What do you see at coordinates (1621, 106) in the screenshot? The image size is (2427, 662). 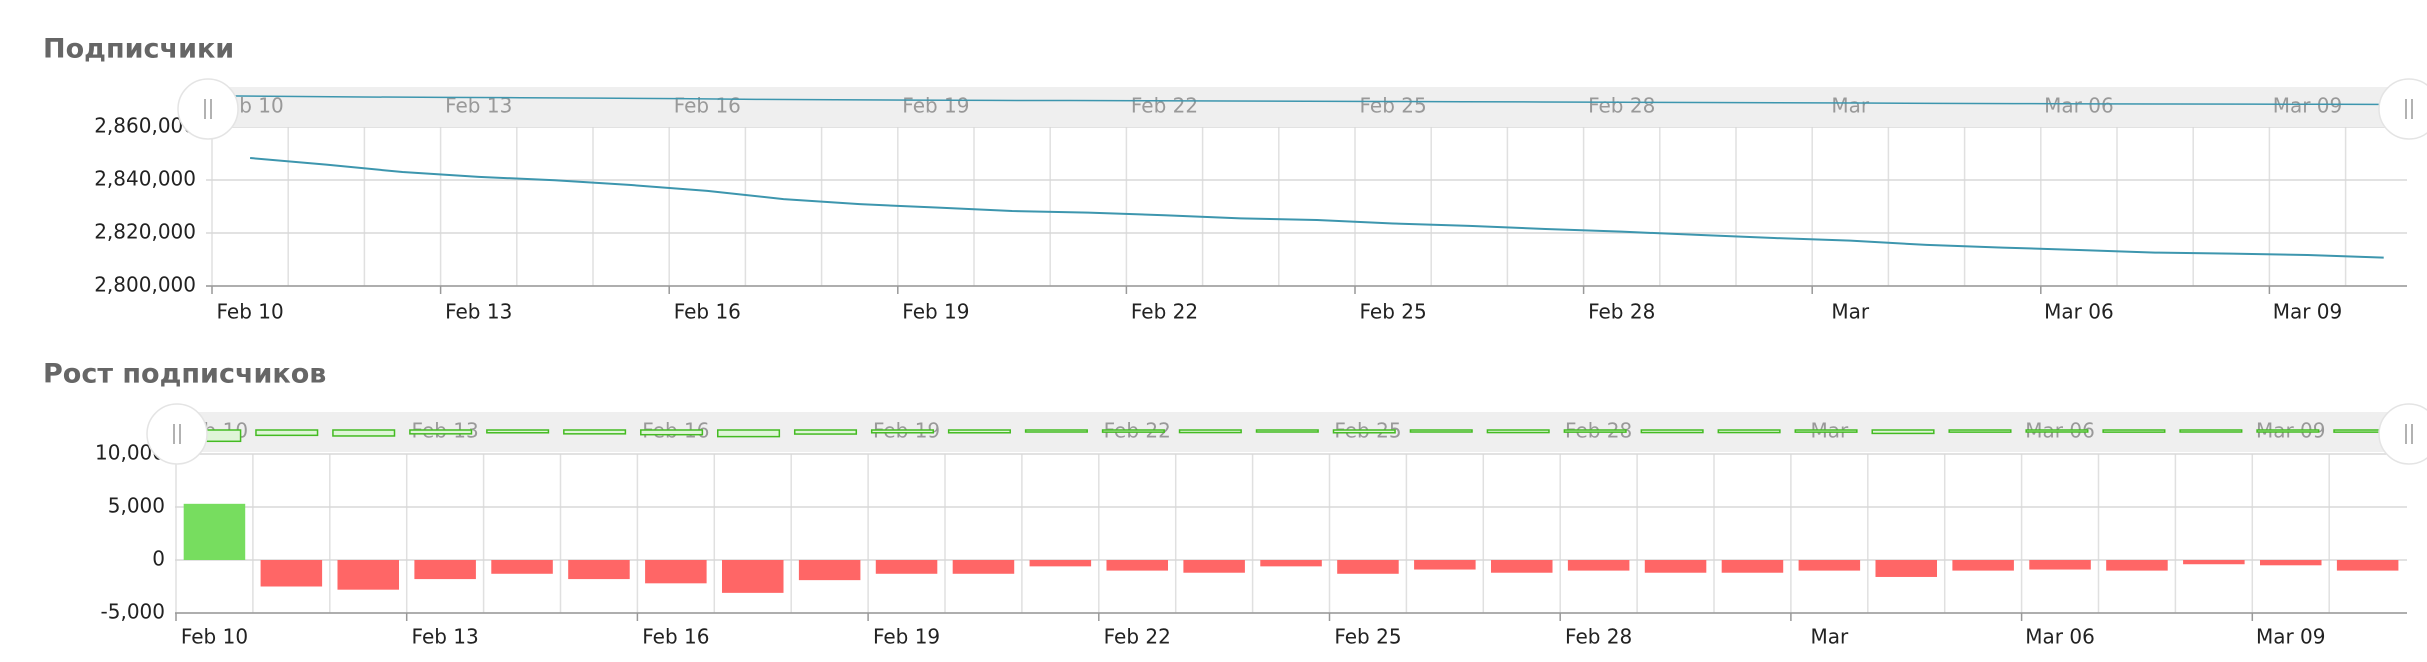 I see `navigator-label: Feb 28` at bounding box center [1621, 106].